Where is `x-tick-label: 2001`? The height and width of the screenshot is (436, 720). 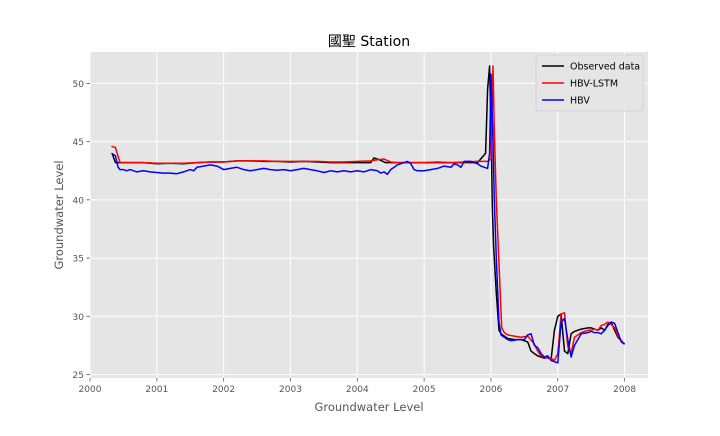
x-tick-label: 2001 is located at coordinates (156, 390).